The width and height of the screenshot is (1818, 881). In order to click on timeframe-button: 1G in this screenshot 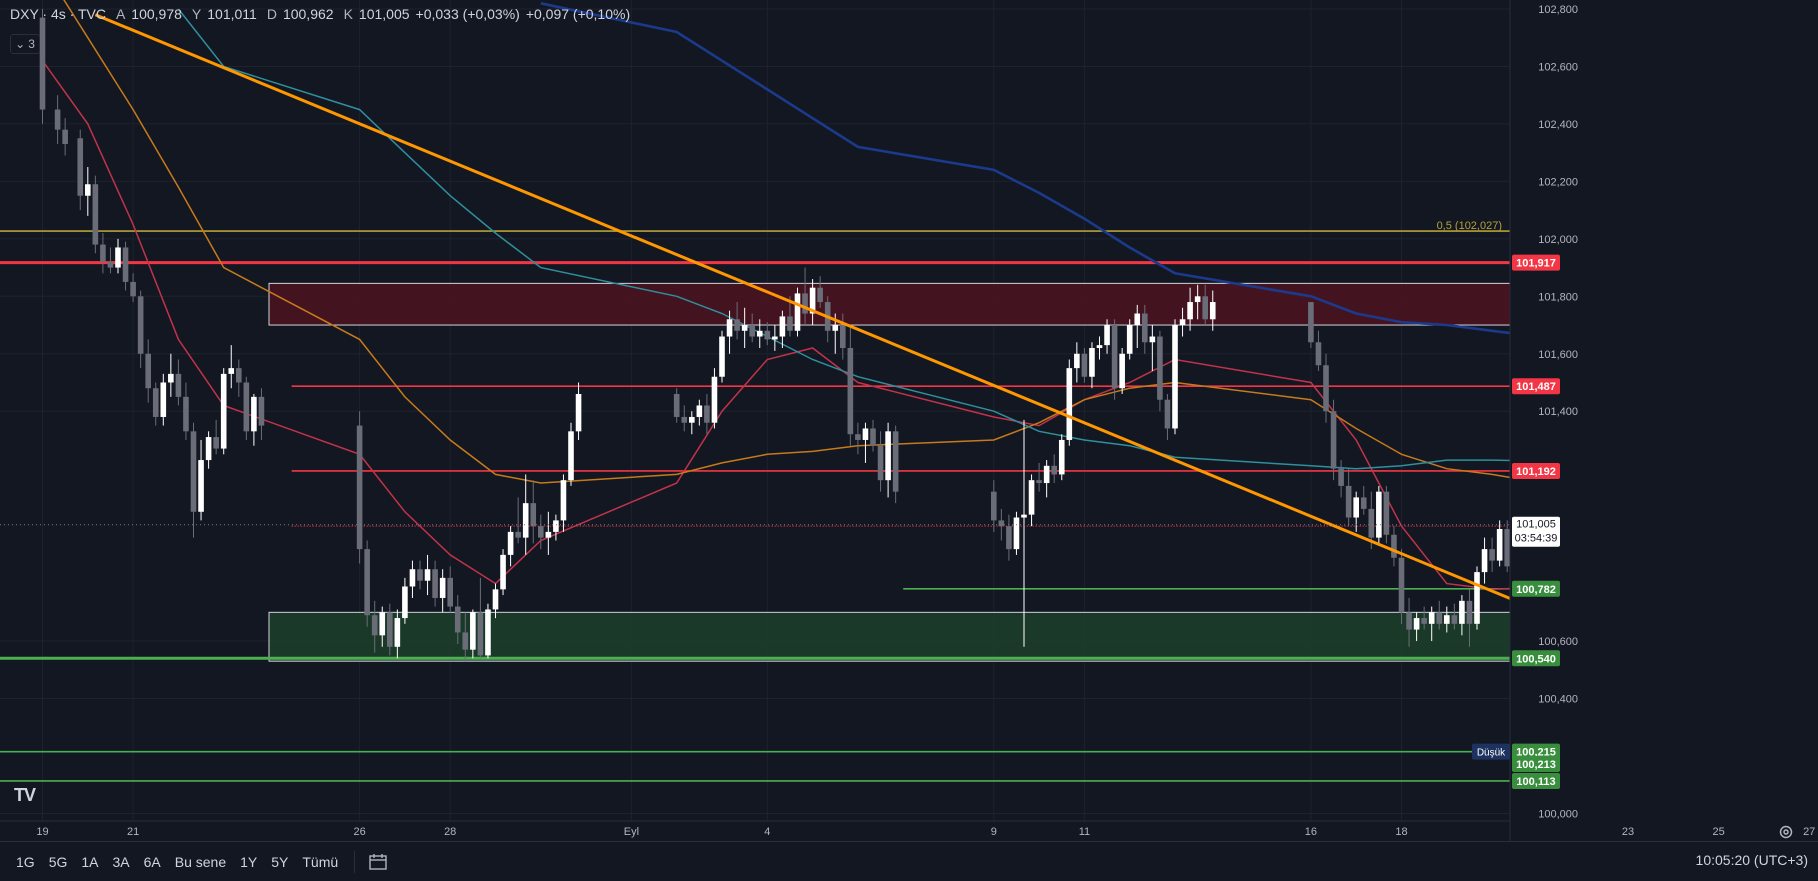, I will do `click(25, 861)`.